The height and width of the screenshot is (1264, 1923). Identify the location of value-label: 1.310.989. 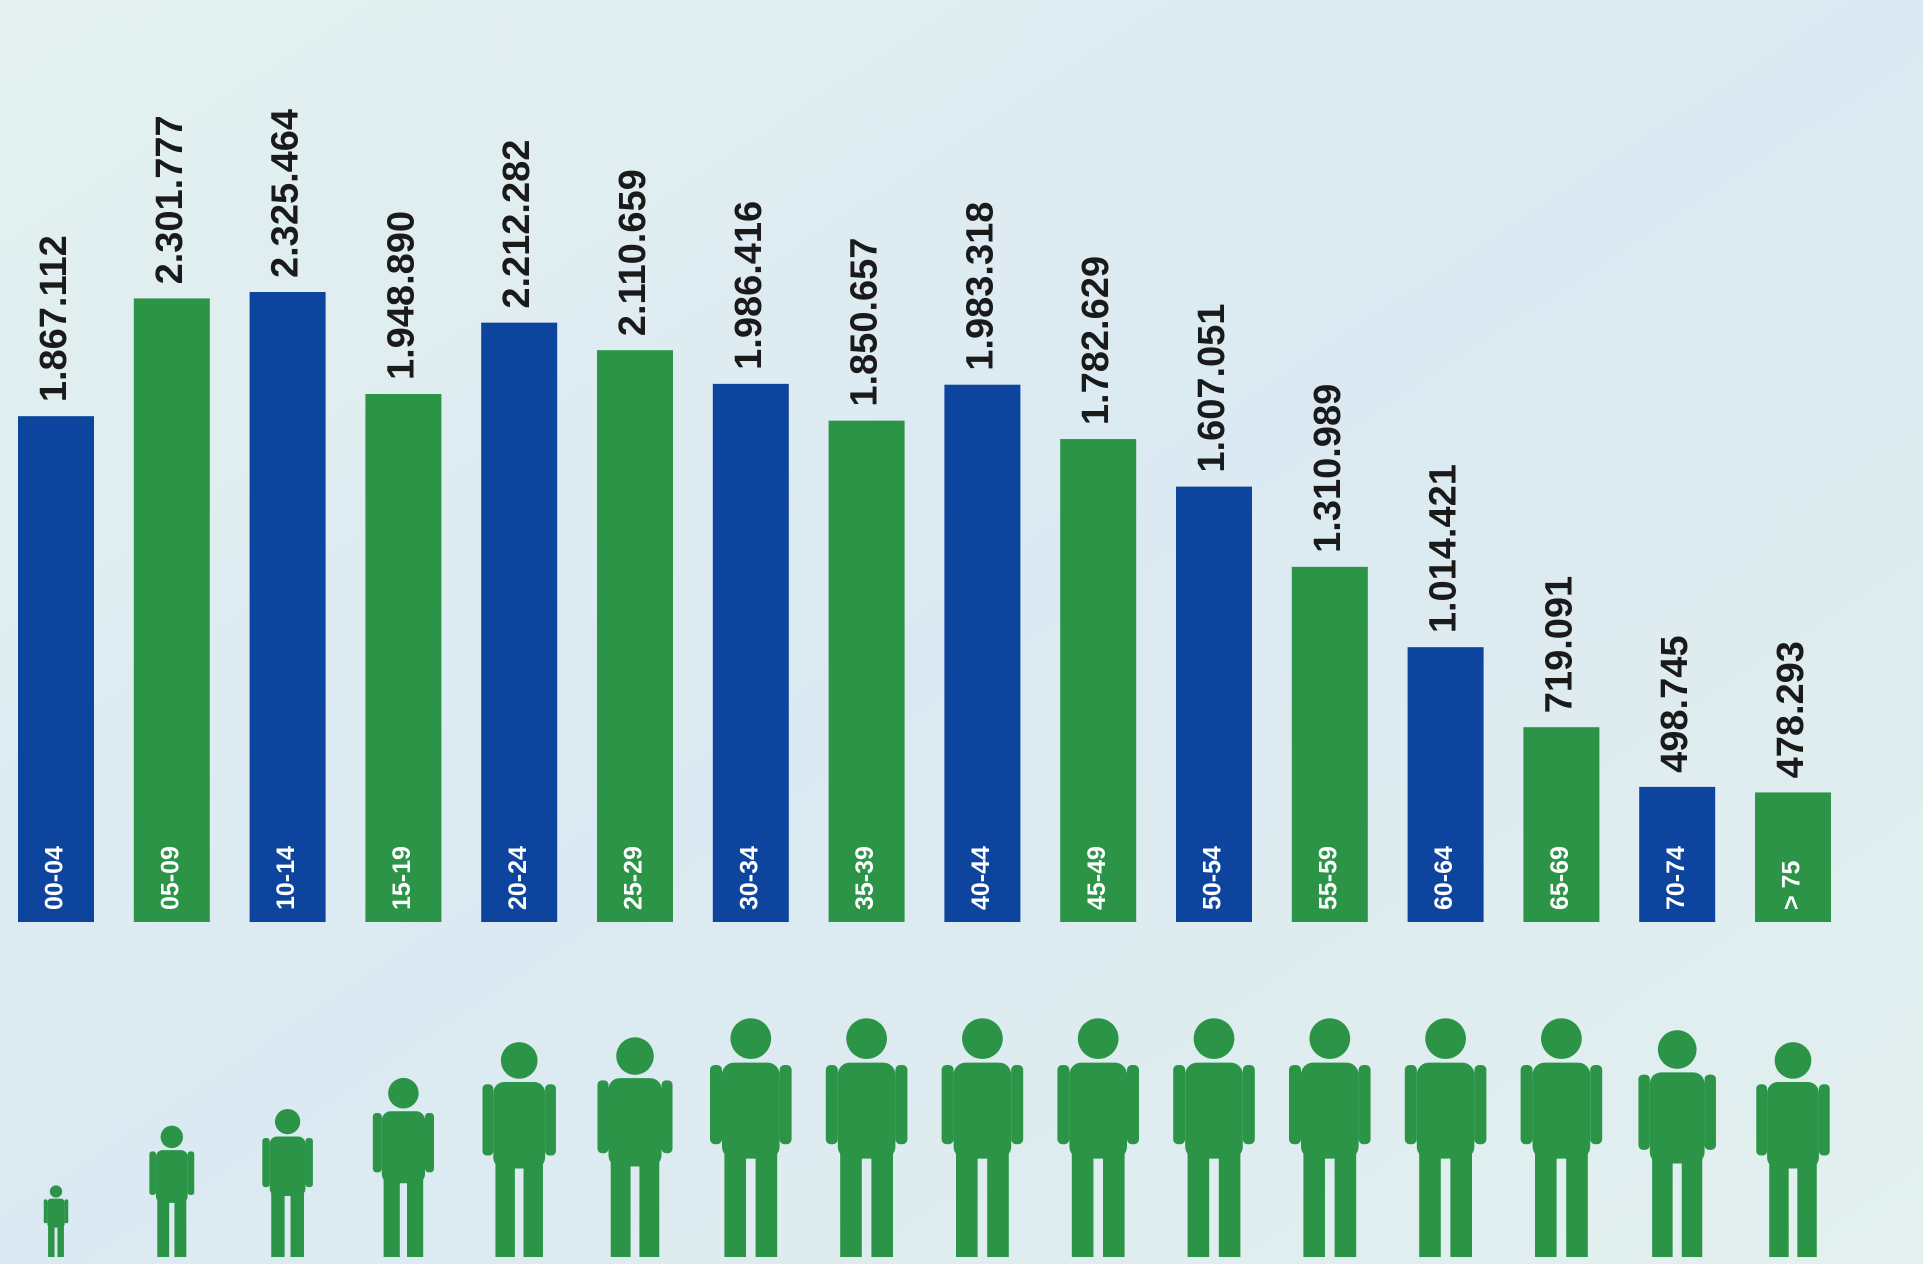
(1328, 468).